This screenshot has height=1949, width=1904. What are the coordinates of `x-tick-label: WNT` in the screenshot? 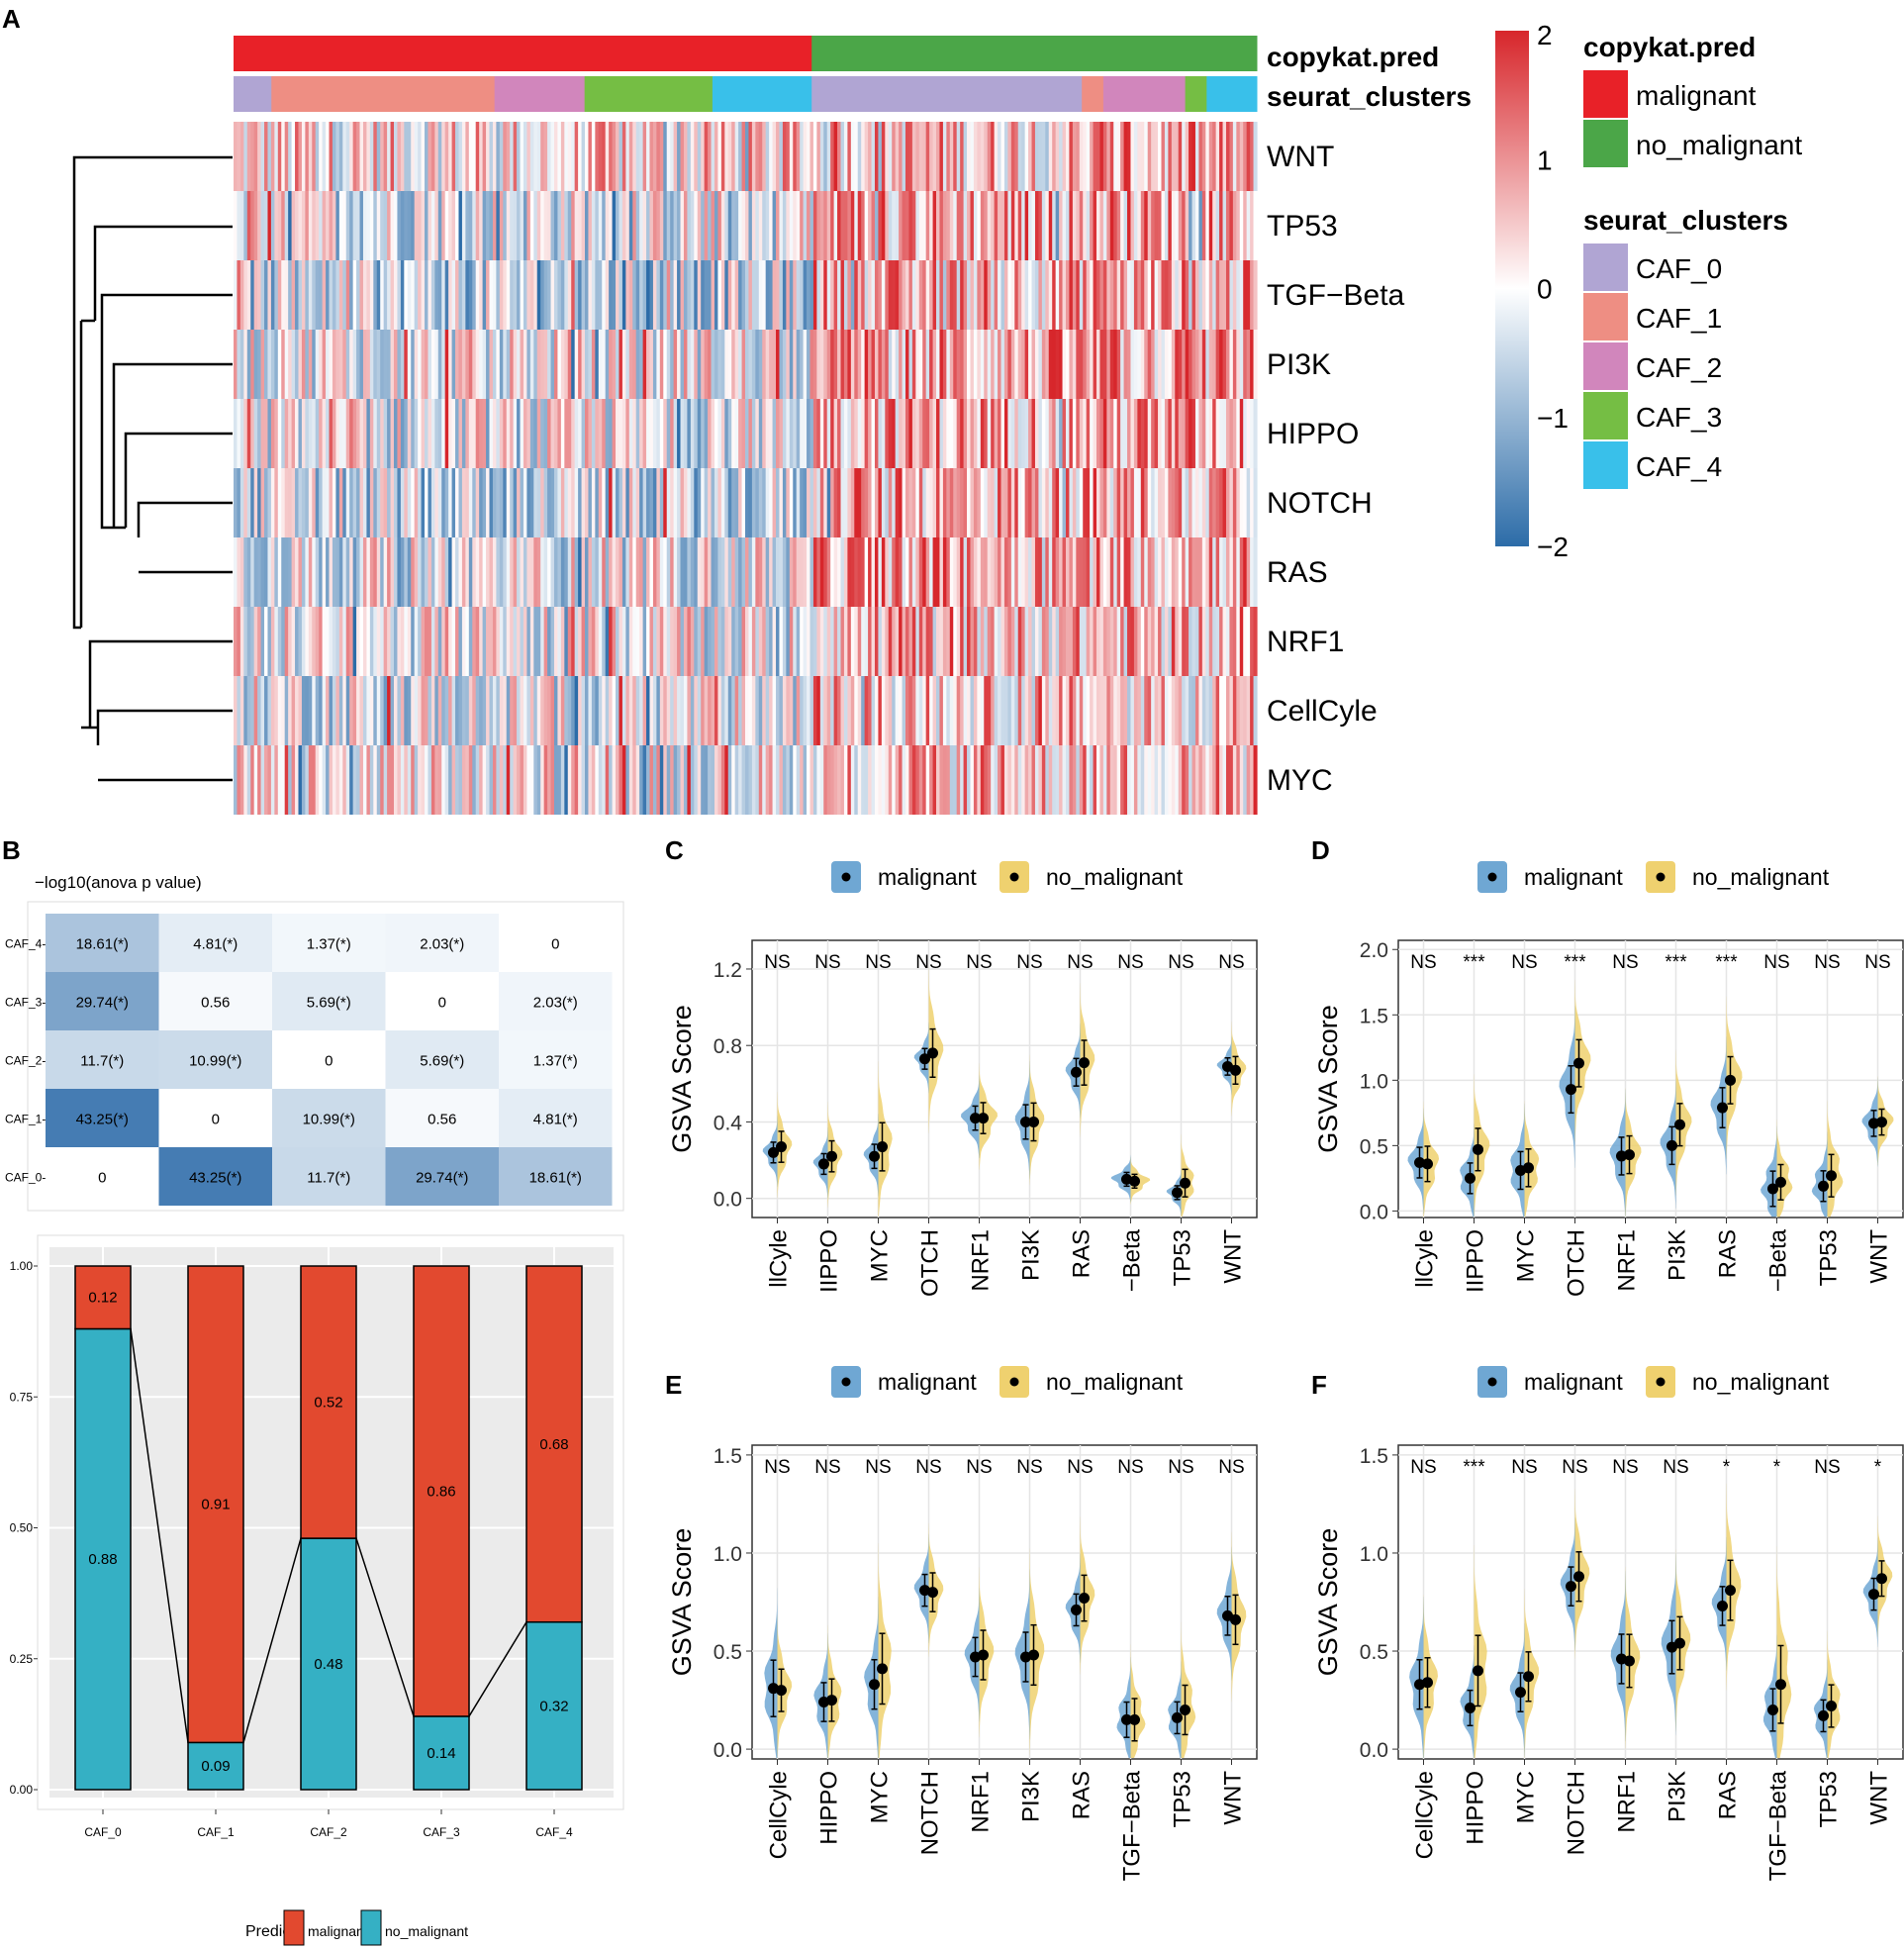 It's located at (1233, 1256).